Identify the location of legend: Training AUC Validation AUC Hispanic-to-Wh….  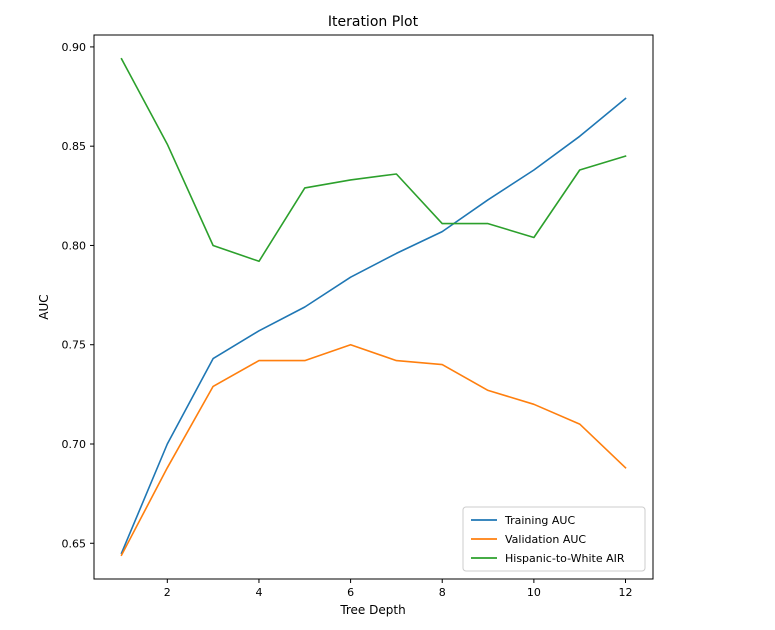
(554, 539).